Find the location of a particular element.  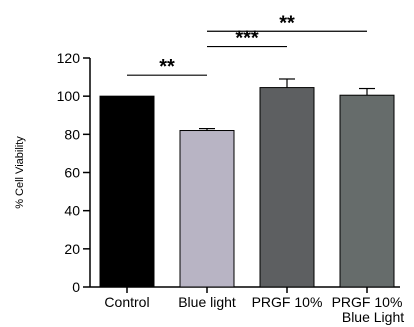

y-tick-label: 20 is located at coordinates (72, 249).